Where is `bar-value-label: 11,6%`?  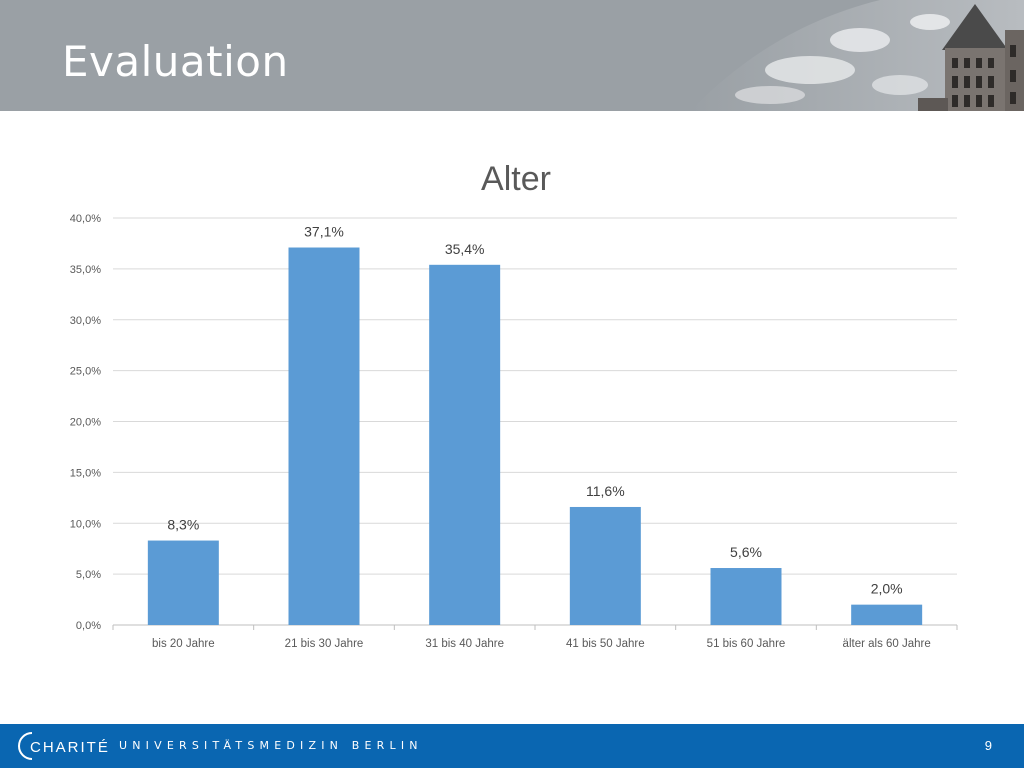 bar-value-label: 11,6% is located at coordinates (605, 491).